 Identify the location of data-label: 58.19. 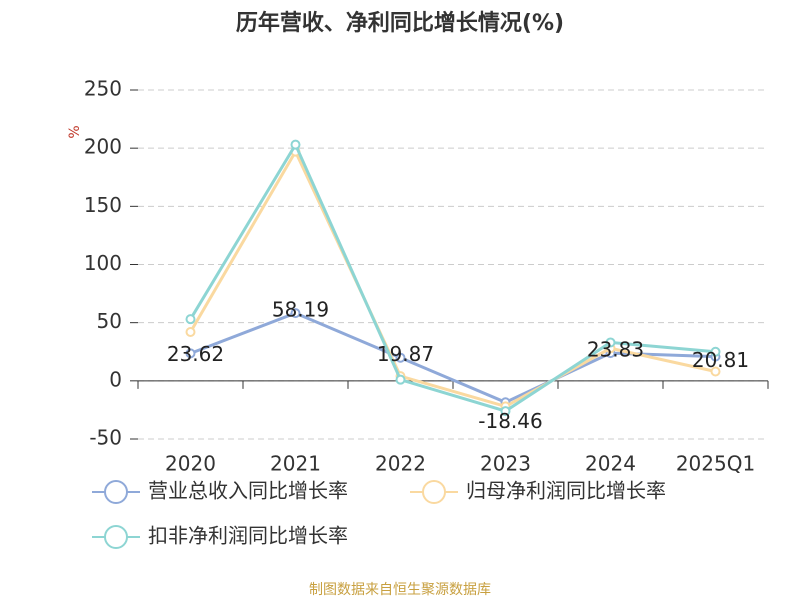
(300, 310).